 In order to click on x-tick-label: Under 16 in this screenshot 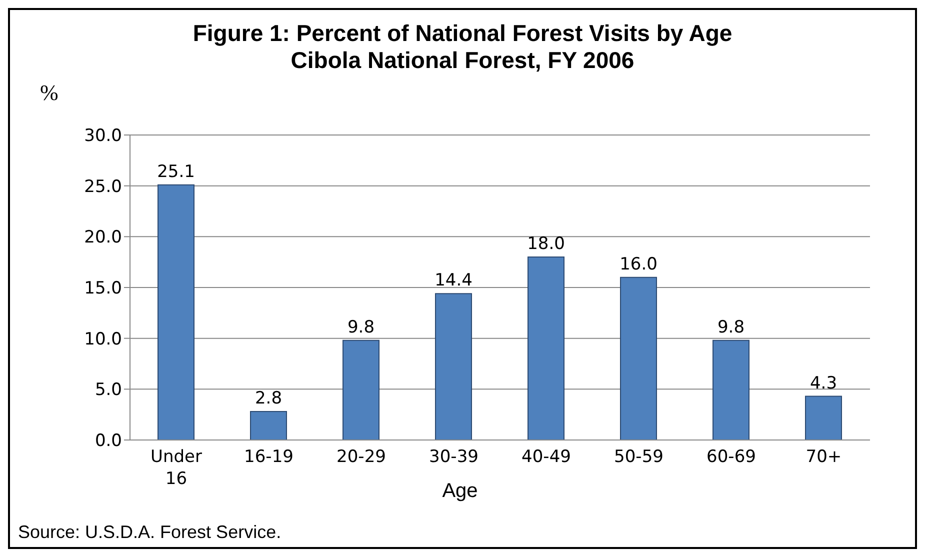, I will do `click(176, 468)`.